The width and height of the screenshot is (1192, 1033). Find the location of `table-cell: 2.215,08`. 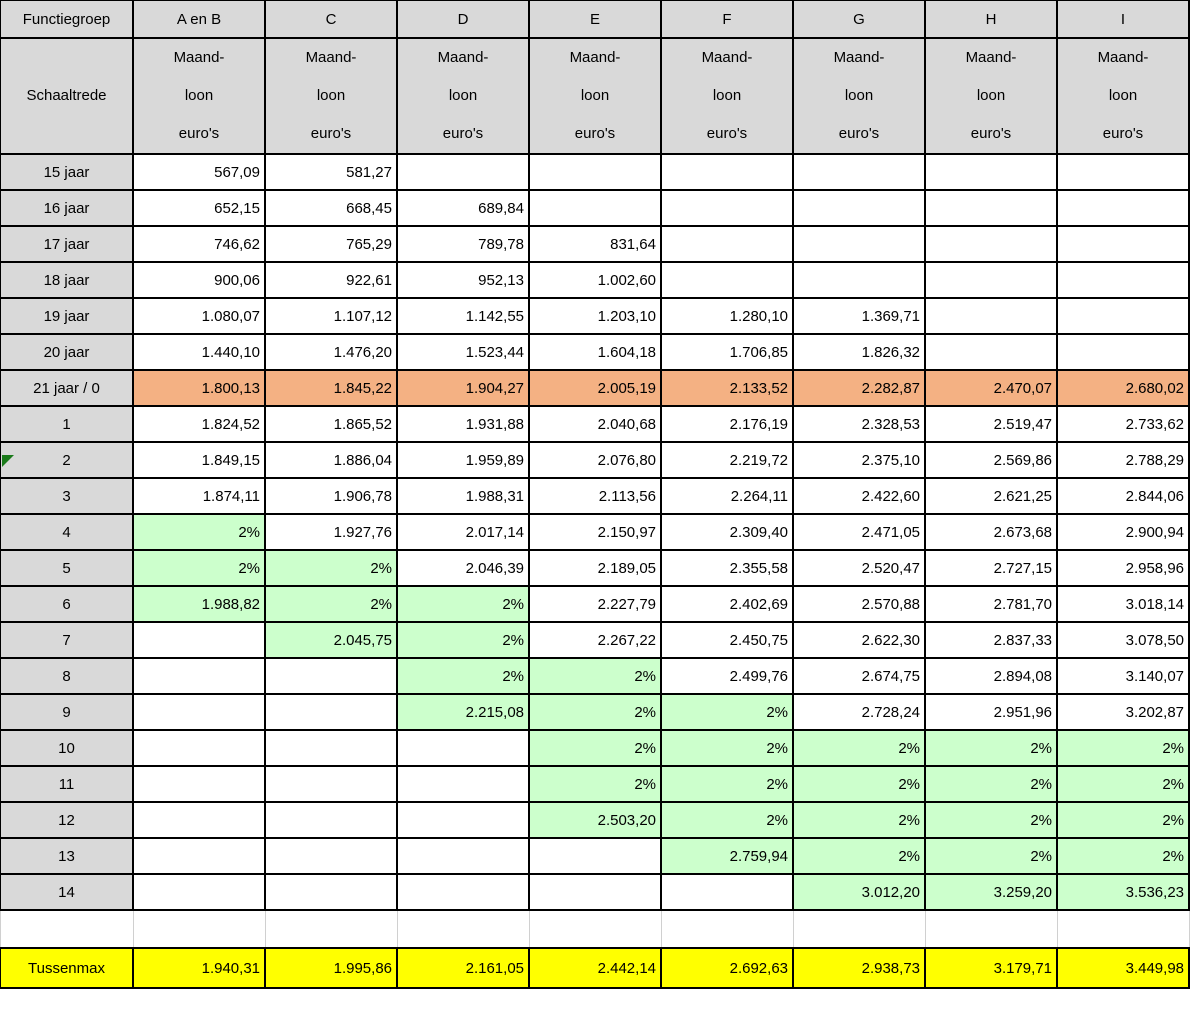

table-cell: 2.215,08 is located at coordinates (463, 712).